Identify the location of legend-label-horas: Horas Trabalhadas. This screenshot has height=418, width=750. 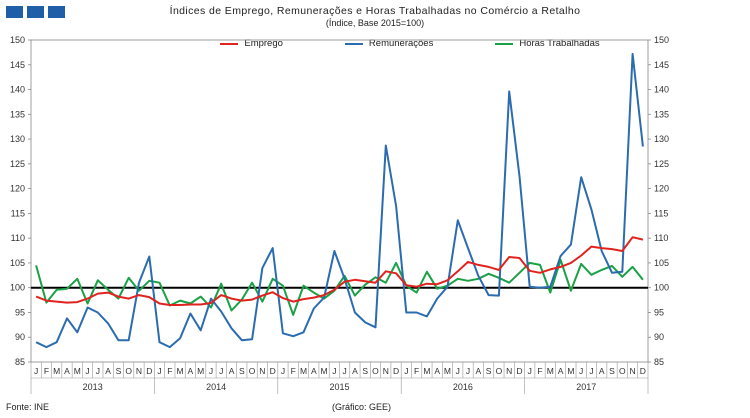
(559, 43).